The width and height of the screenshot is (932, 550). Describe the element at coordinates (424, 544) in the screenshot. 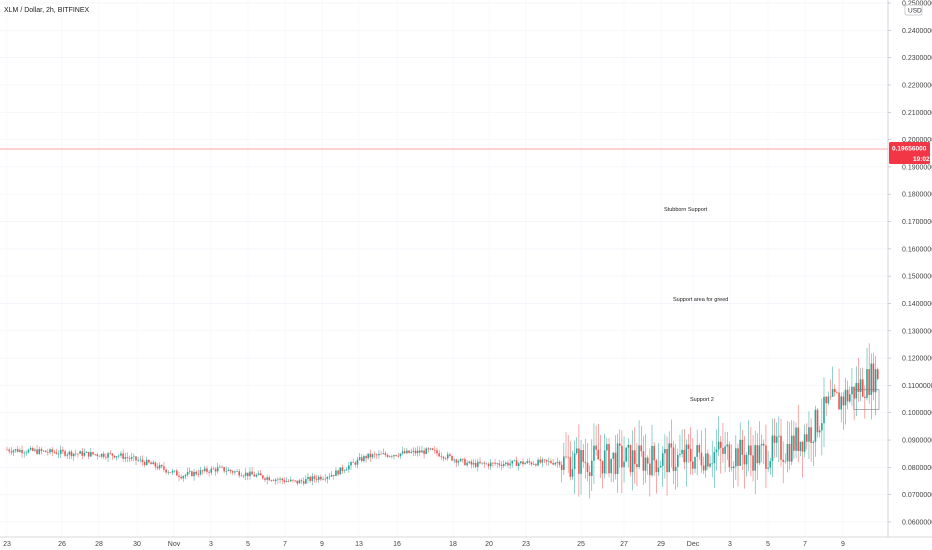

I see `x-axis: 23 26 28 30 Nov 3 5 7 9 13 16 18 20 23 25 27 29 Dec 3 5 7 9` at that location.